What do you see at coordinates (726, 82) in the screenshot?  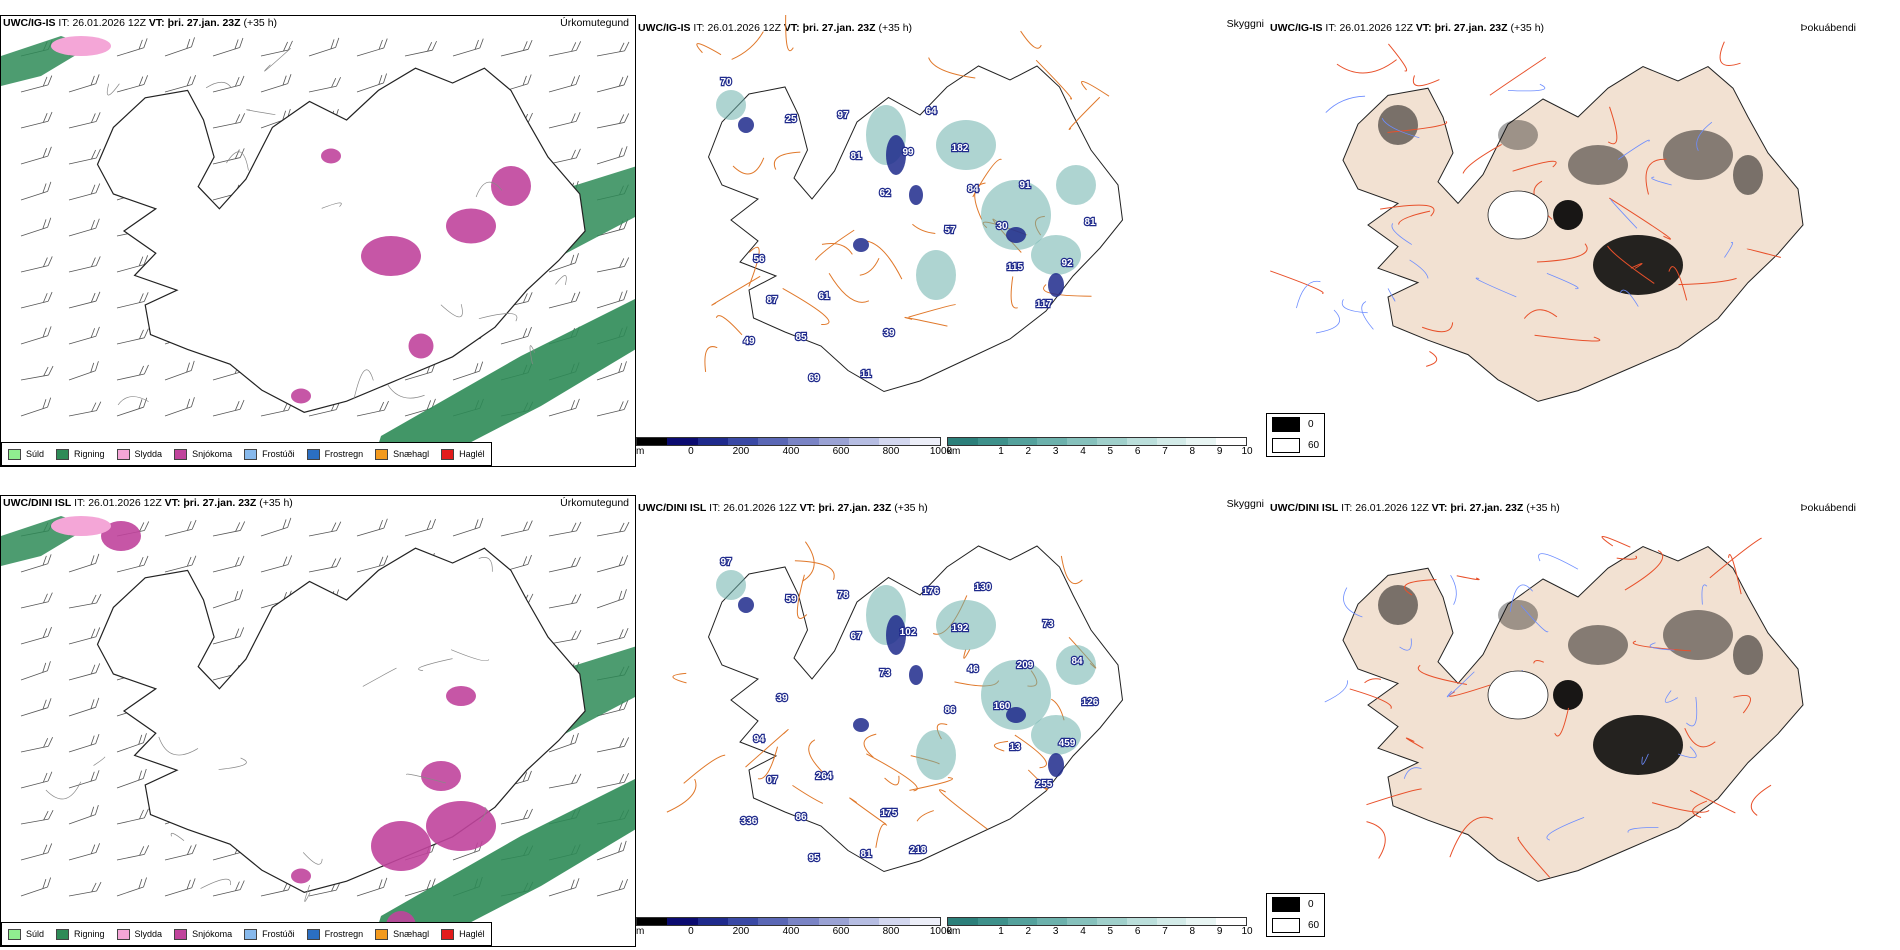 I see `visibility-value-label: 70` at bounding box center [726, 82].